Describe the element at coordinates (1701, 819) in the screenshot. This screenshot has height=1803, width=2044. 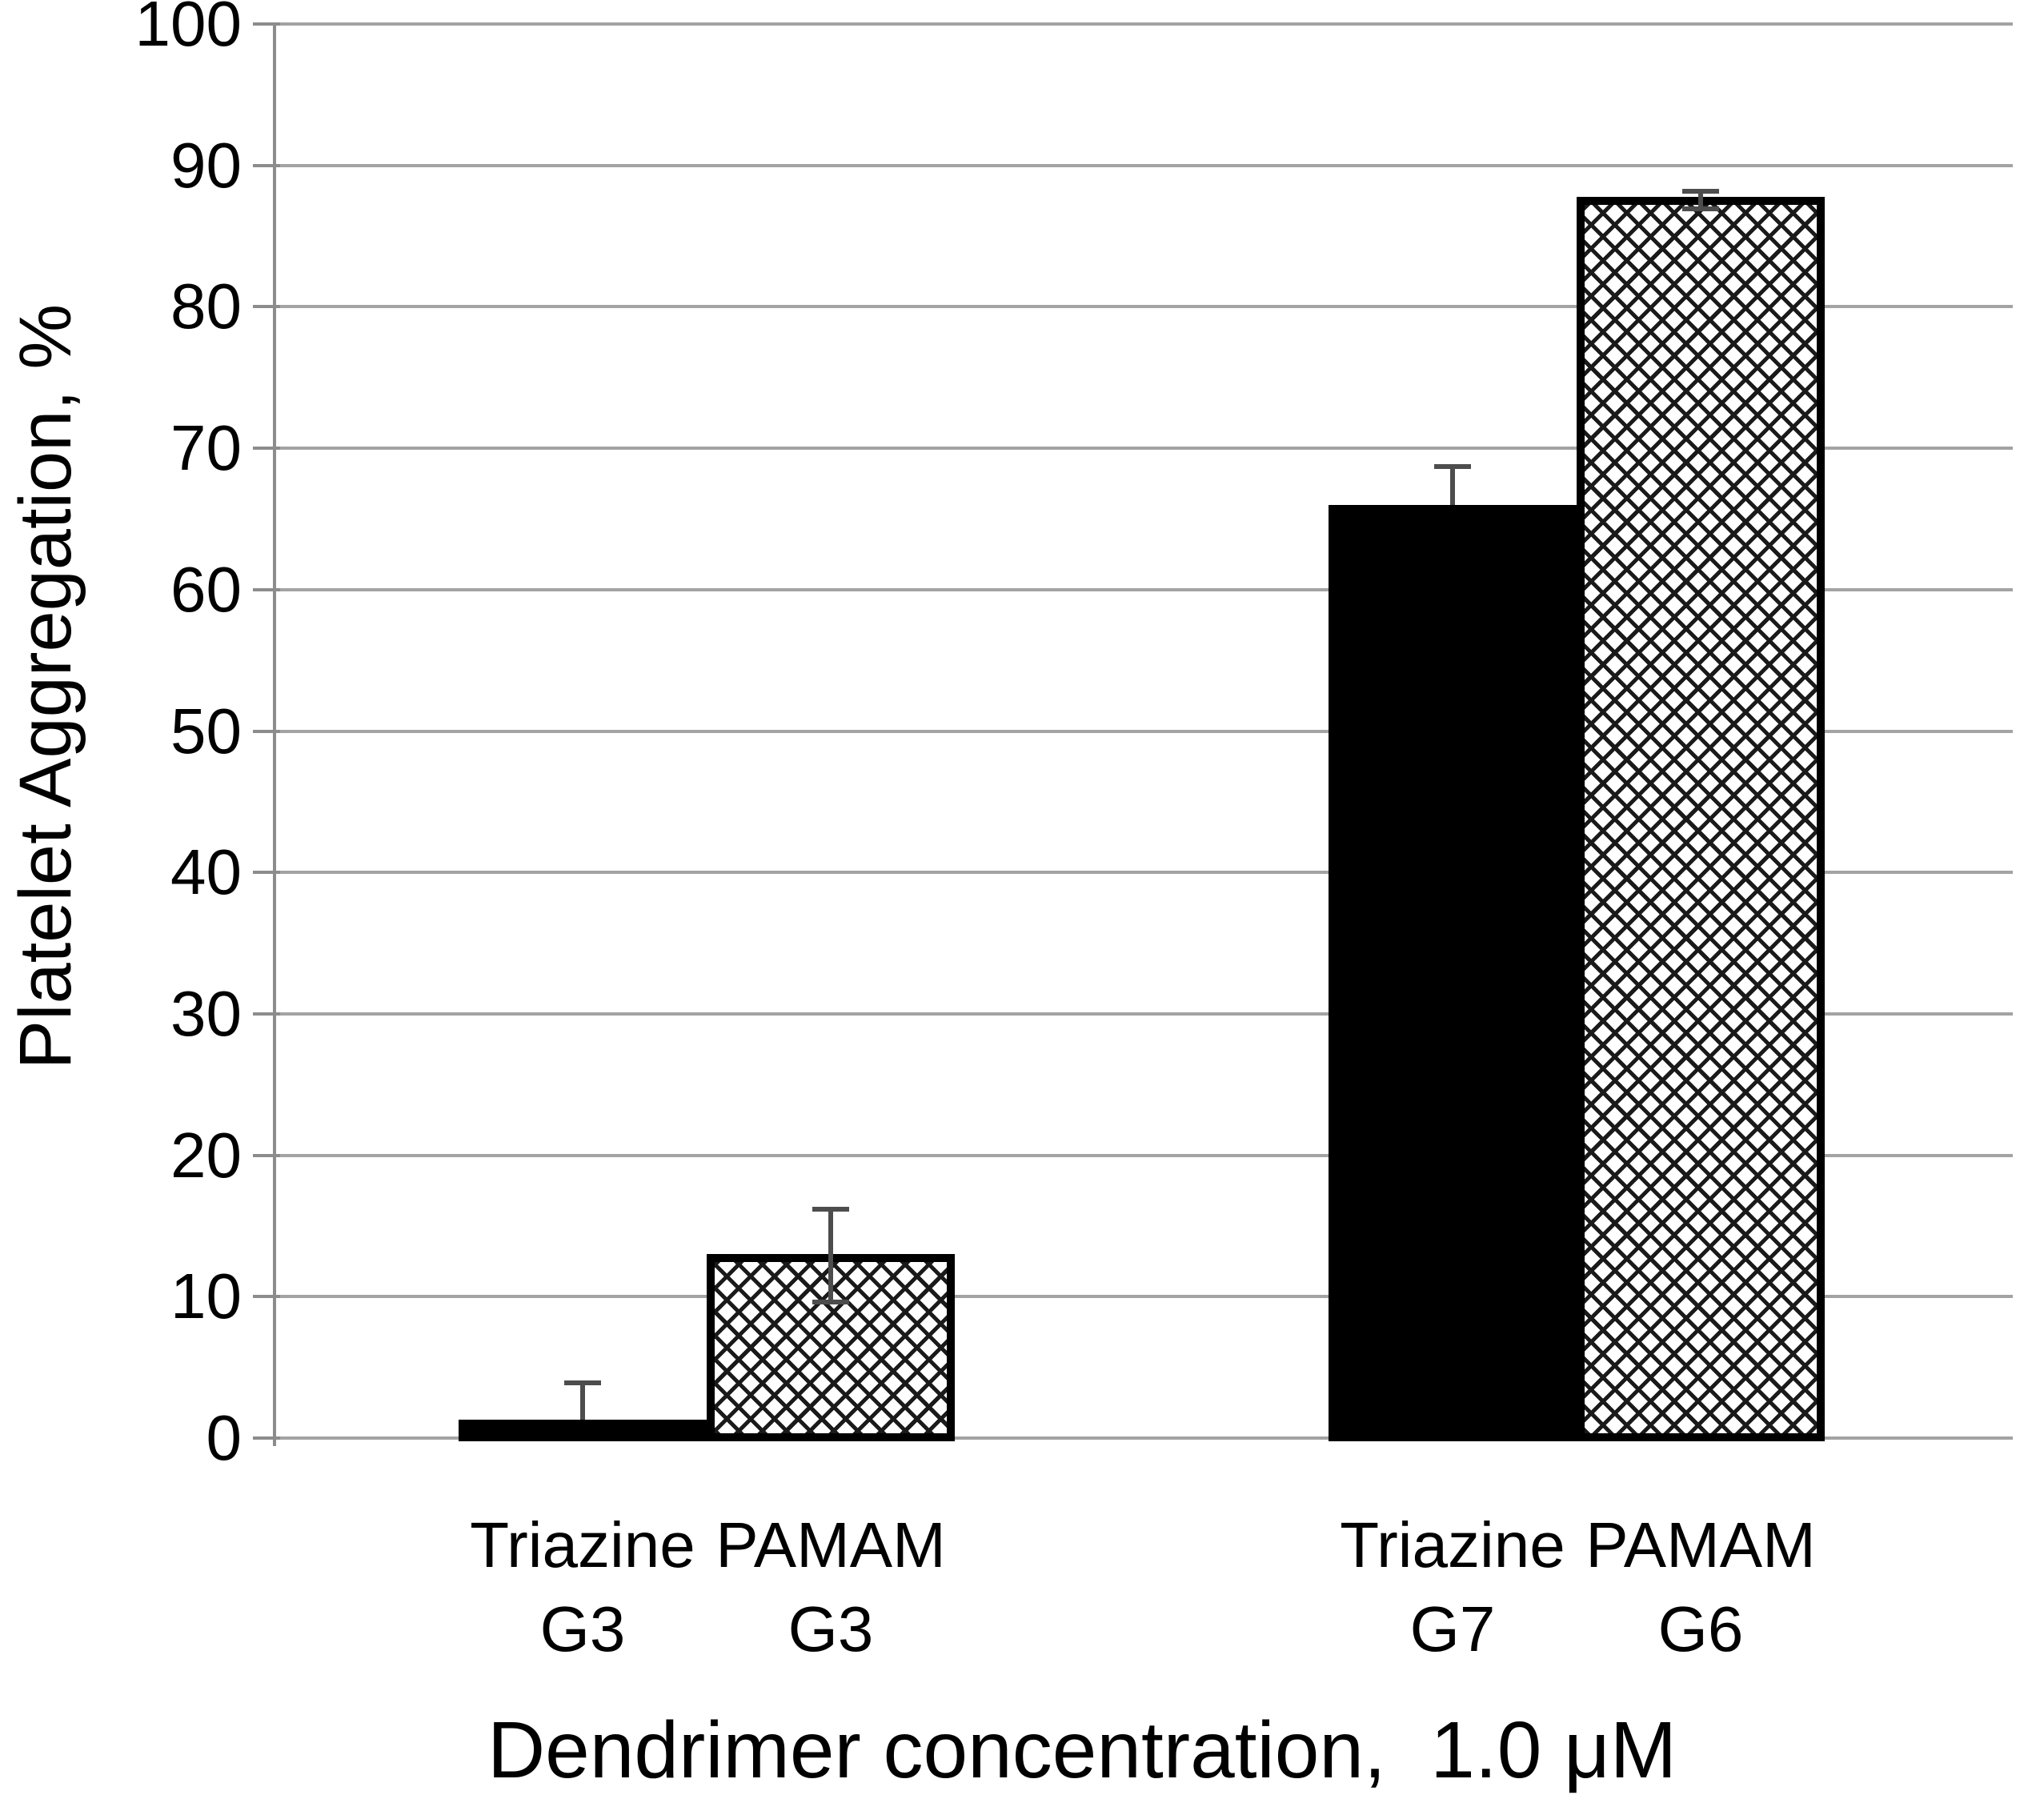
I see `bar-pamam-g6` at that location.